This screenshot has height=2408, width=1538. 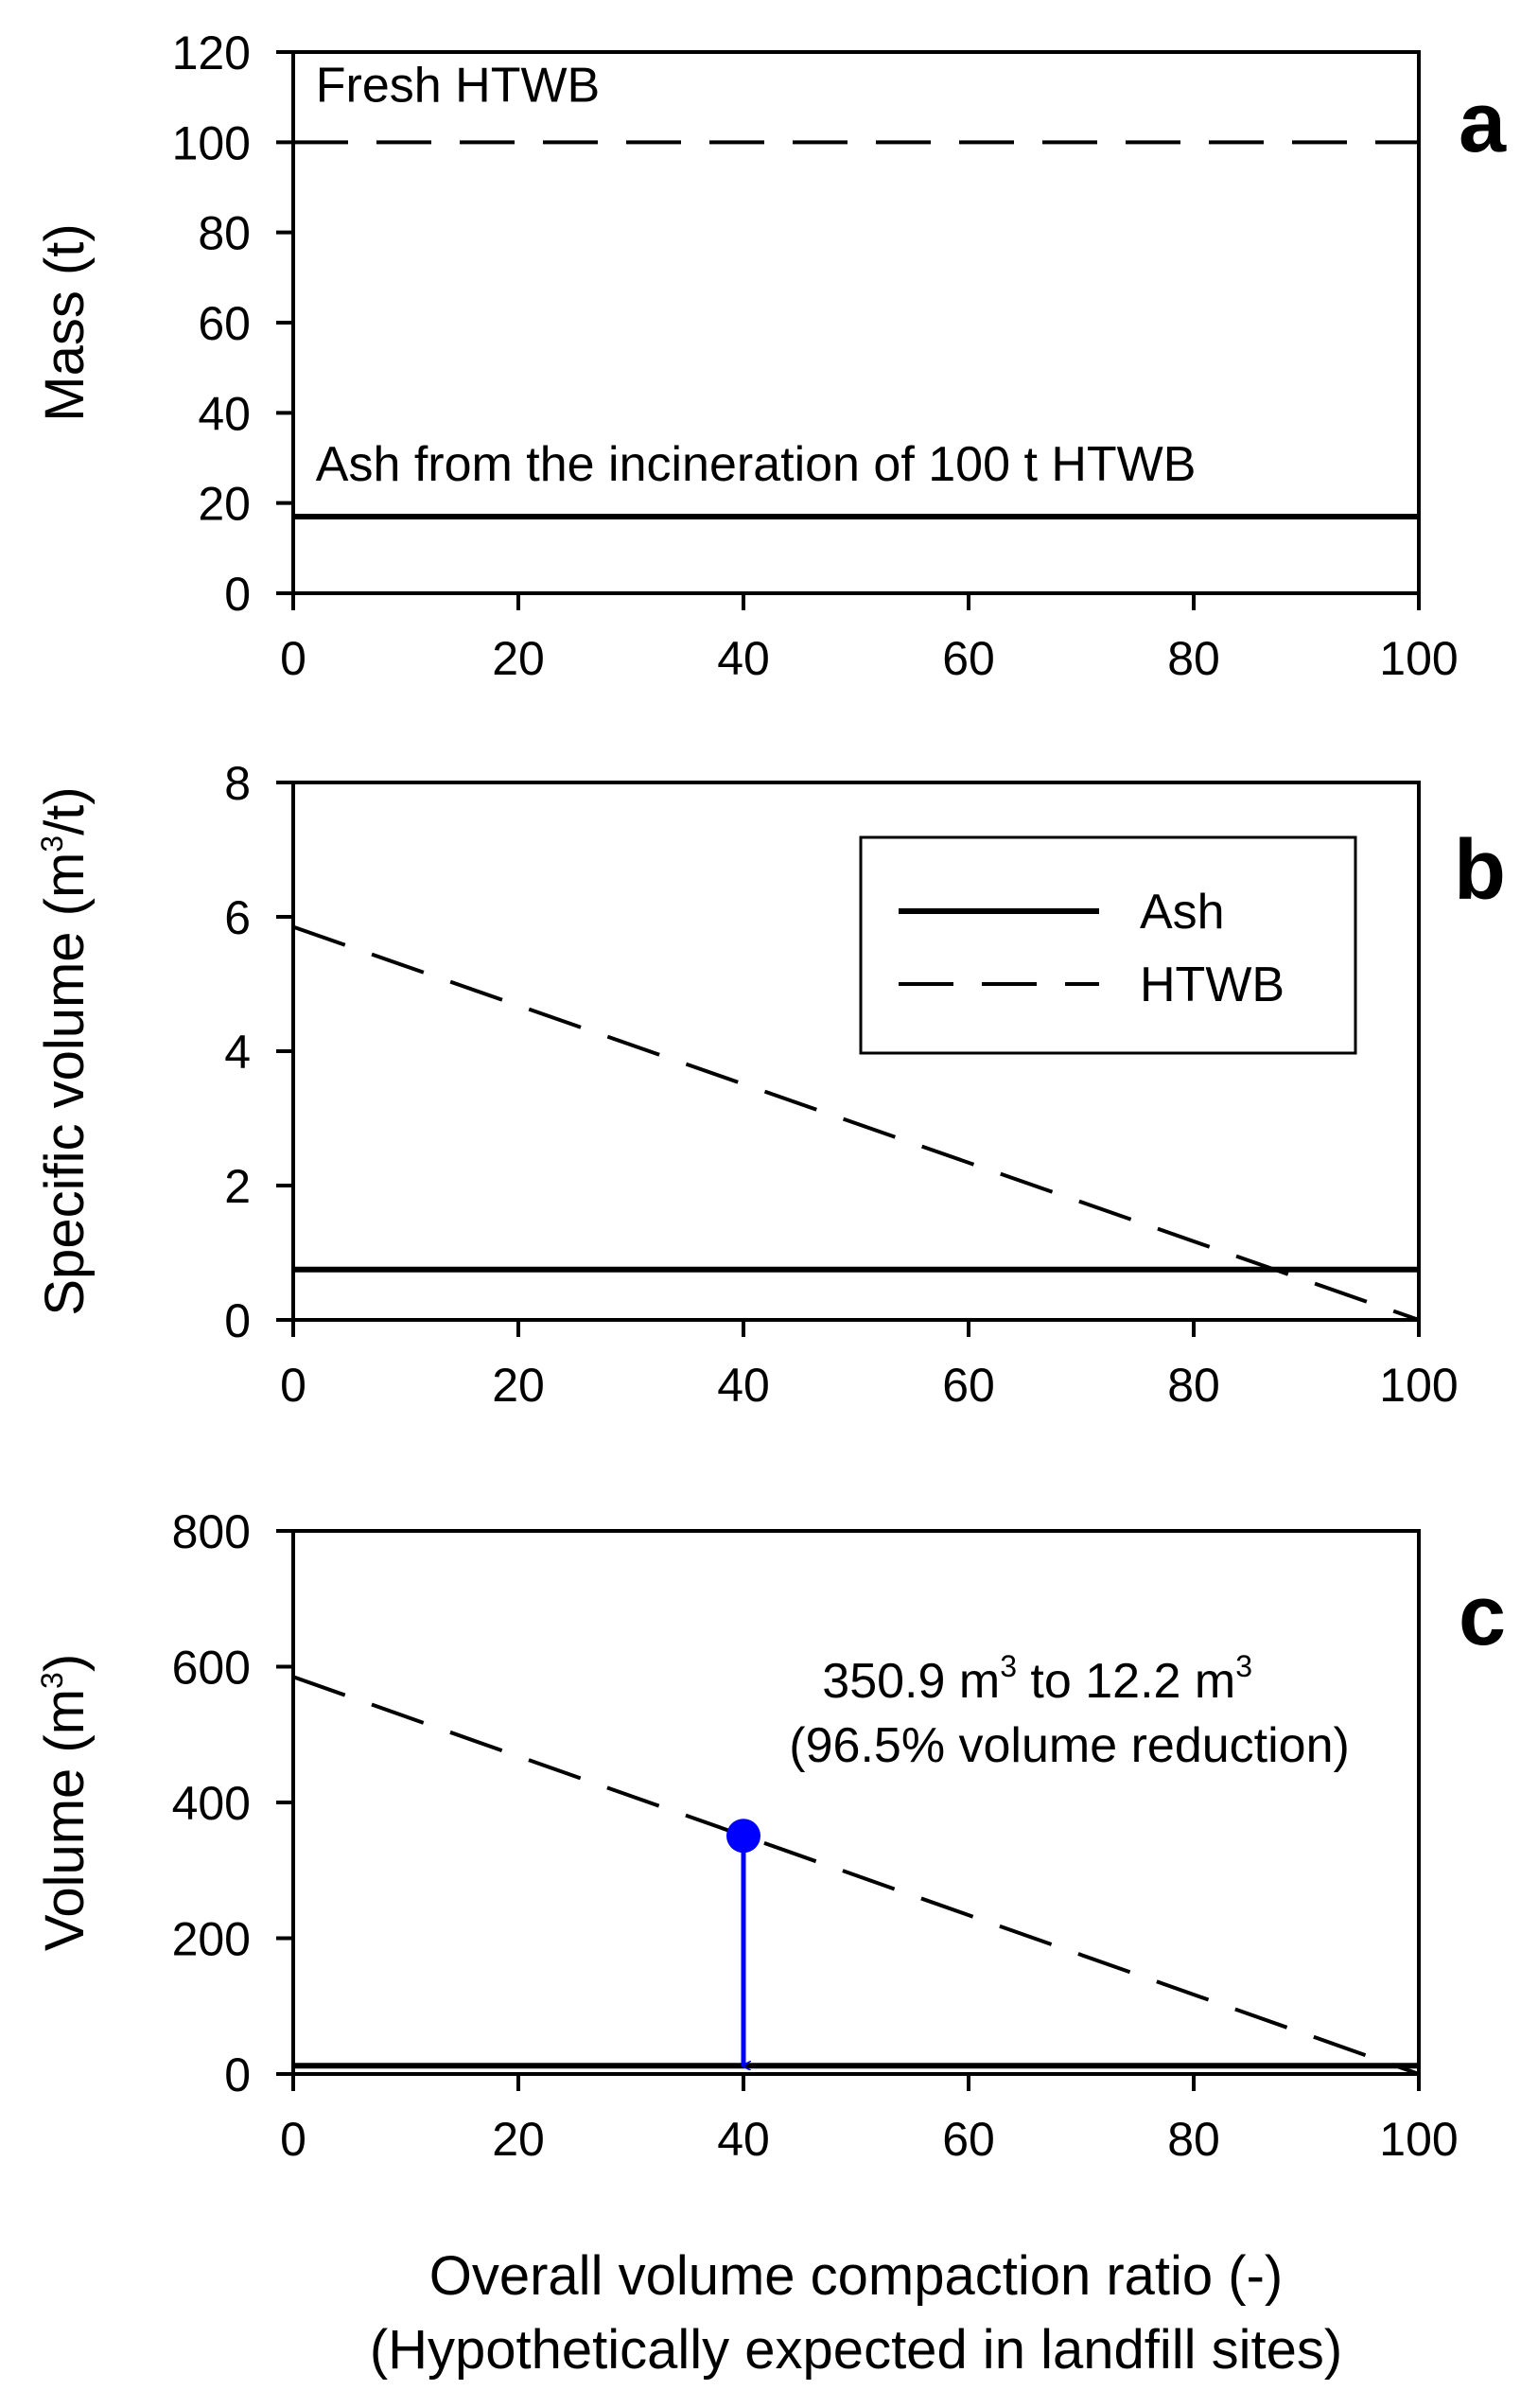 What do you see at coordinates (237, 1186) in the screenshot?
I see `y-tick-label: 2` at bounding box center [237, 1186].